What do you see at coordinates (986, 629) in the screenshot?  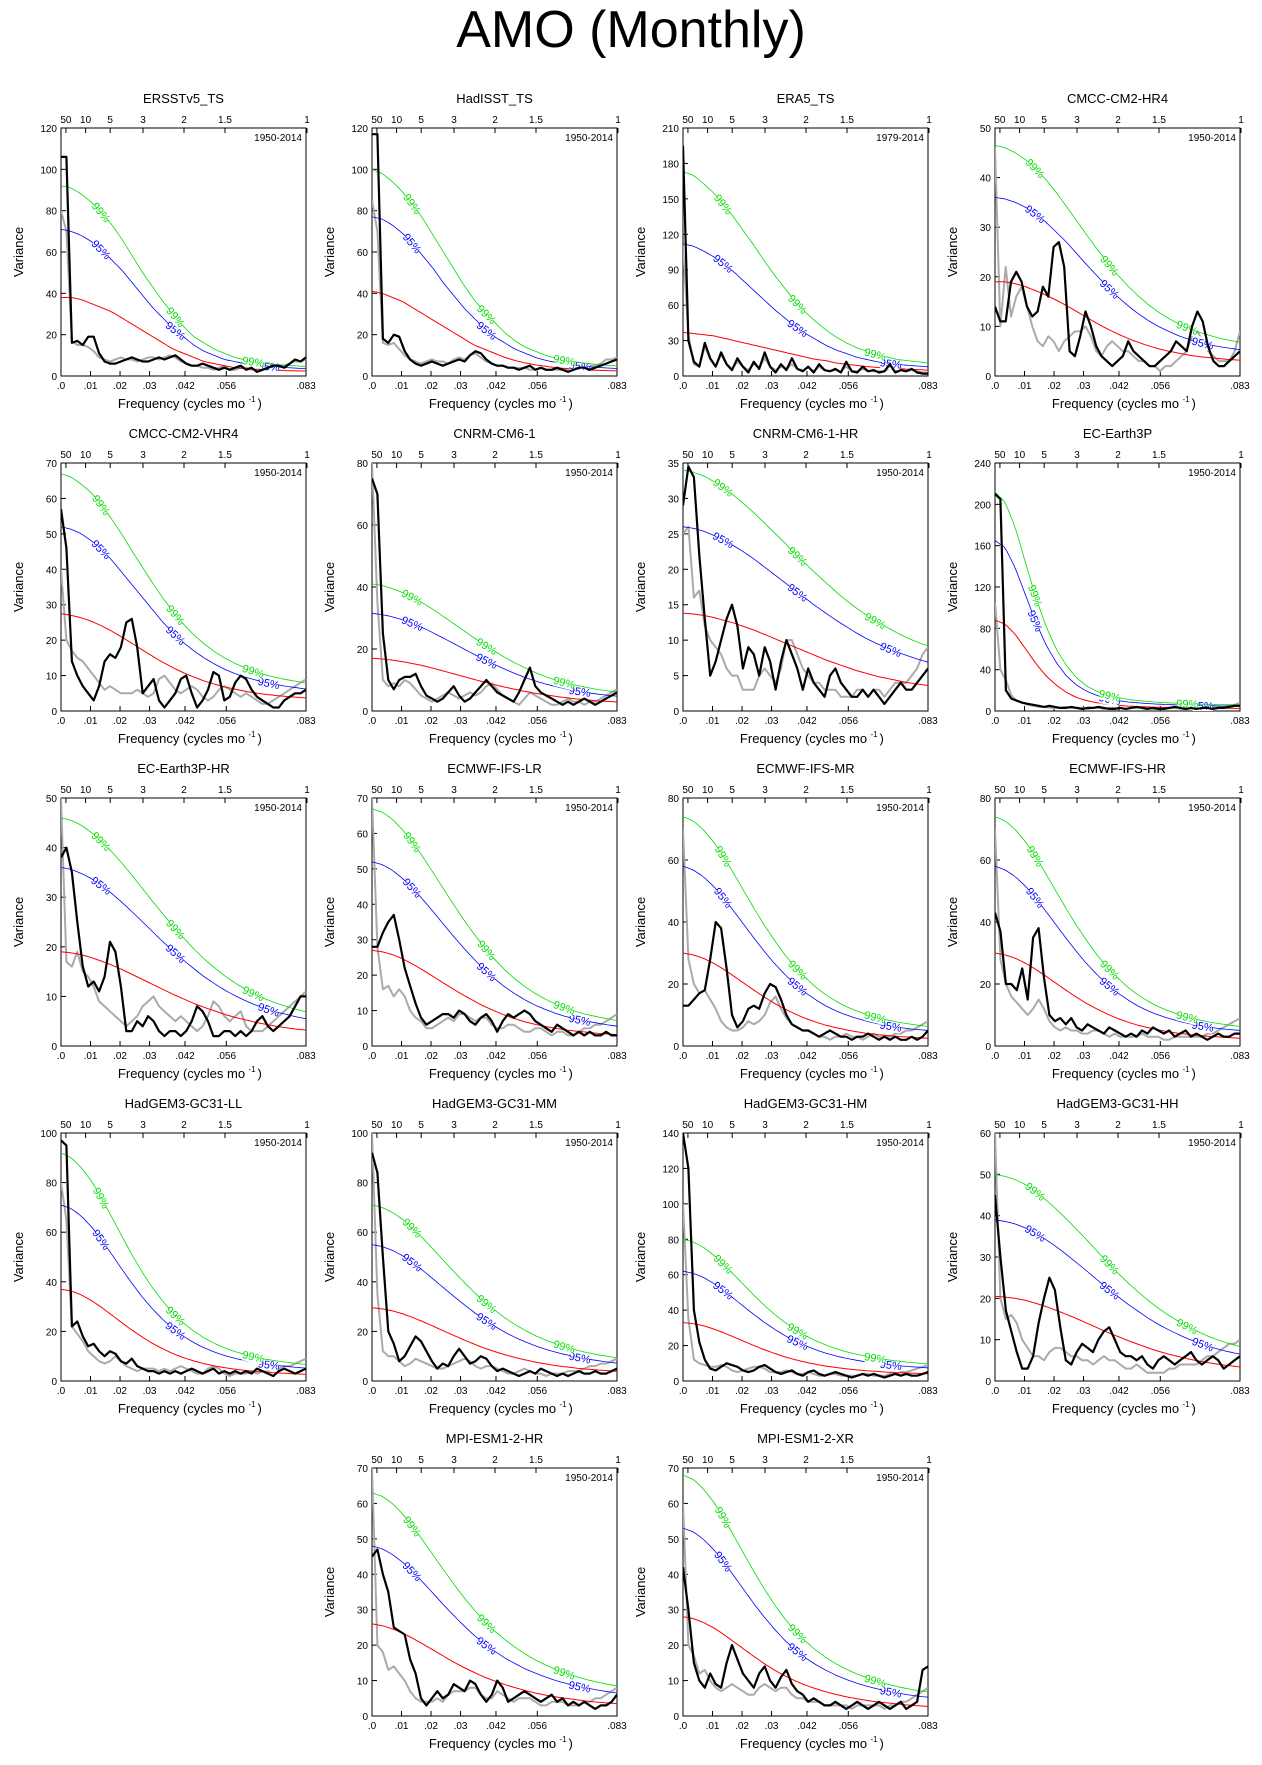 I see `y-tick-label: 80` at bounding box center [986, 629].